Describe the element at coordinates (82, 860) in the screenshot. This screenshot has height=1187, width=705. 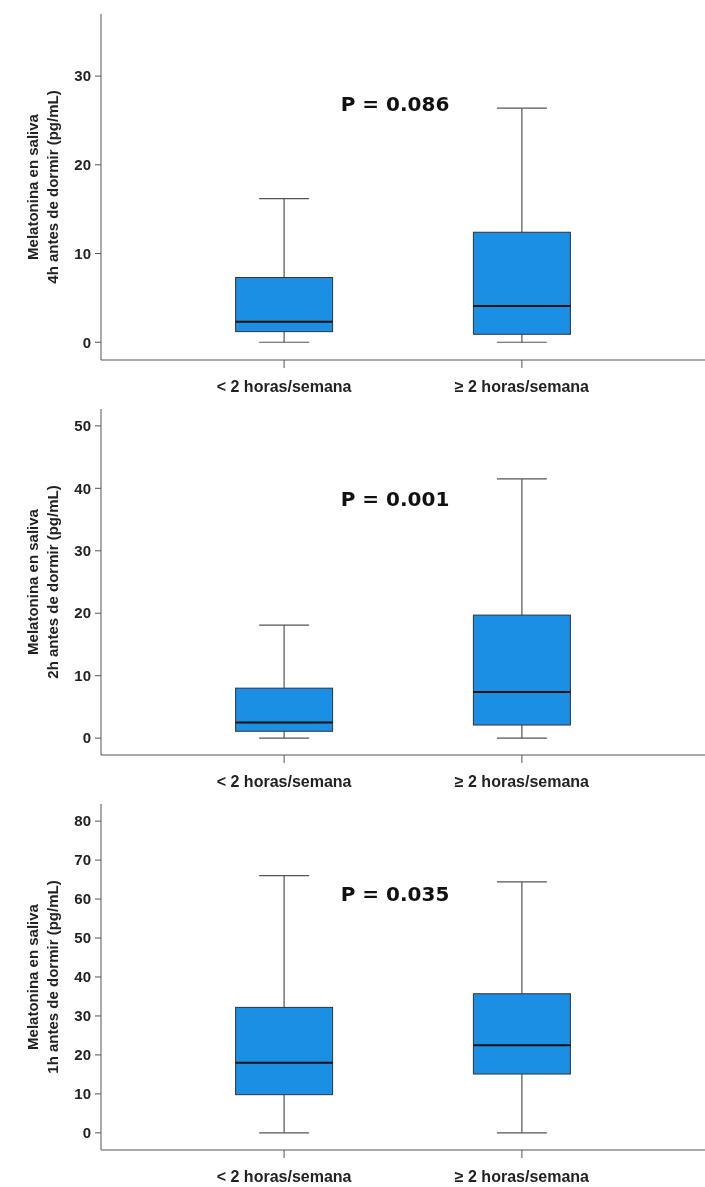
I see `y-tick-label: 70` at that location.